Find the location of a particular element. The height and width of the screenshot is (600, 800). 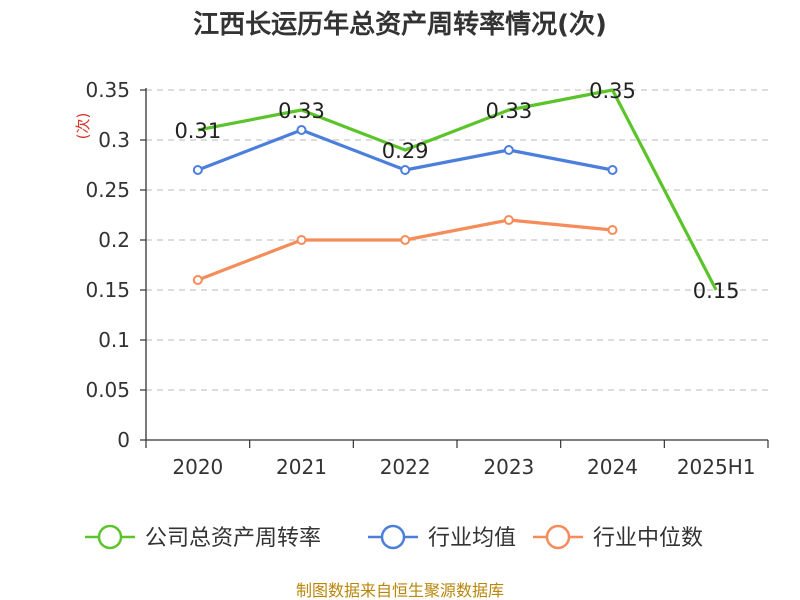

y-axis-label: (次) is located at coordinates (83, 126).